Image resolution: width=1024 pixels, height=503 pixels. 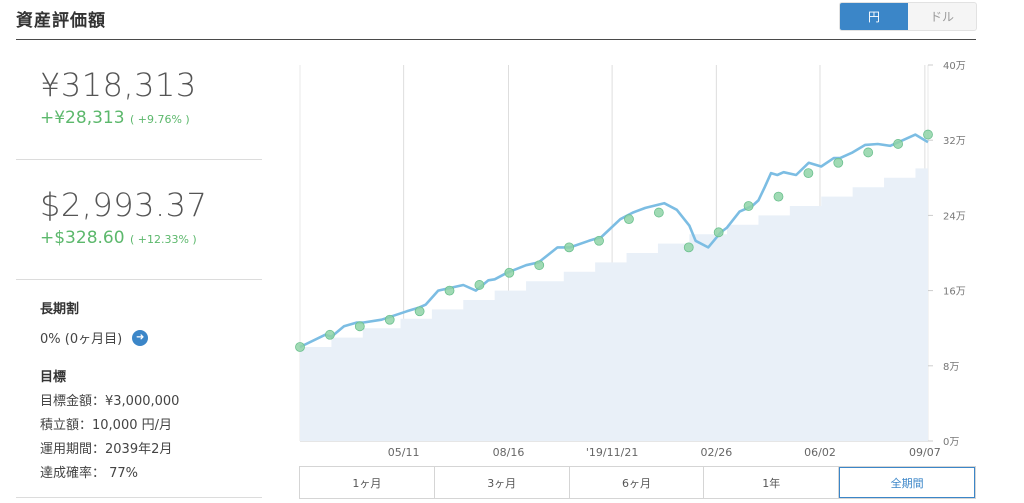 I want to click on x-tick-label: '19/11/21, so click(x=612, y=452).